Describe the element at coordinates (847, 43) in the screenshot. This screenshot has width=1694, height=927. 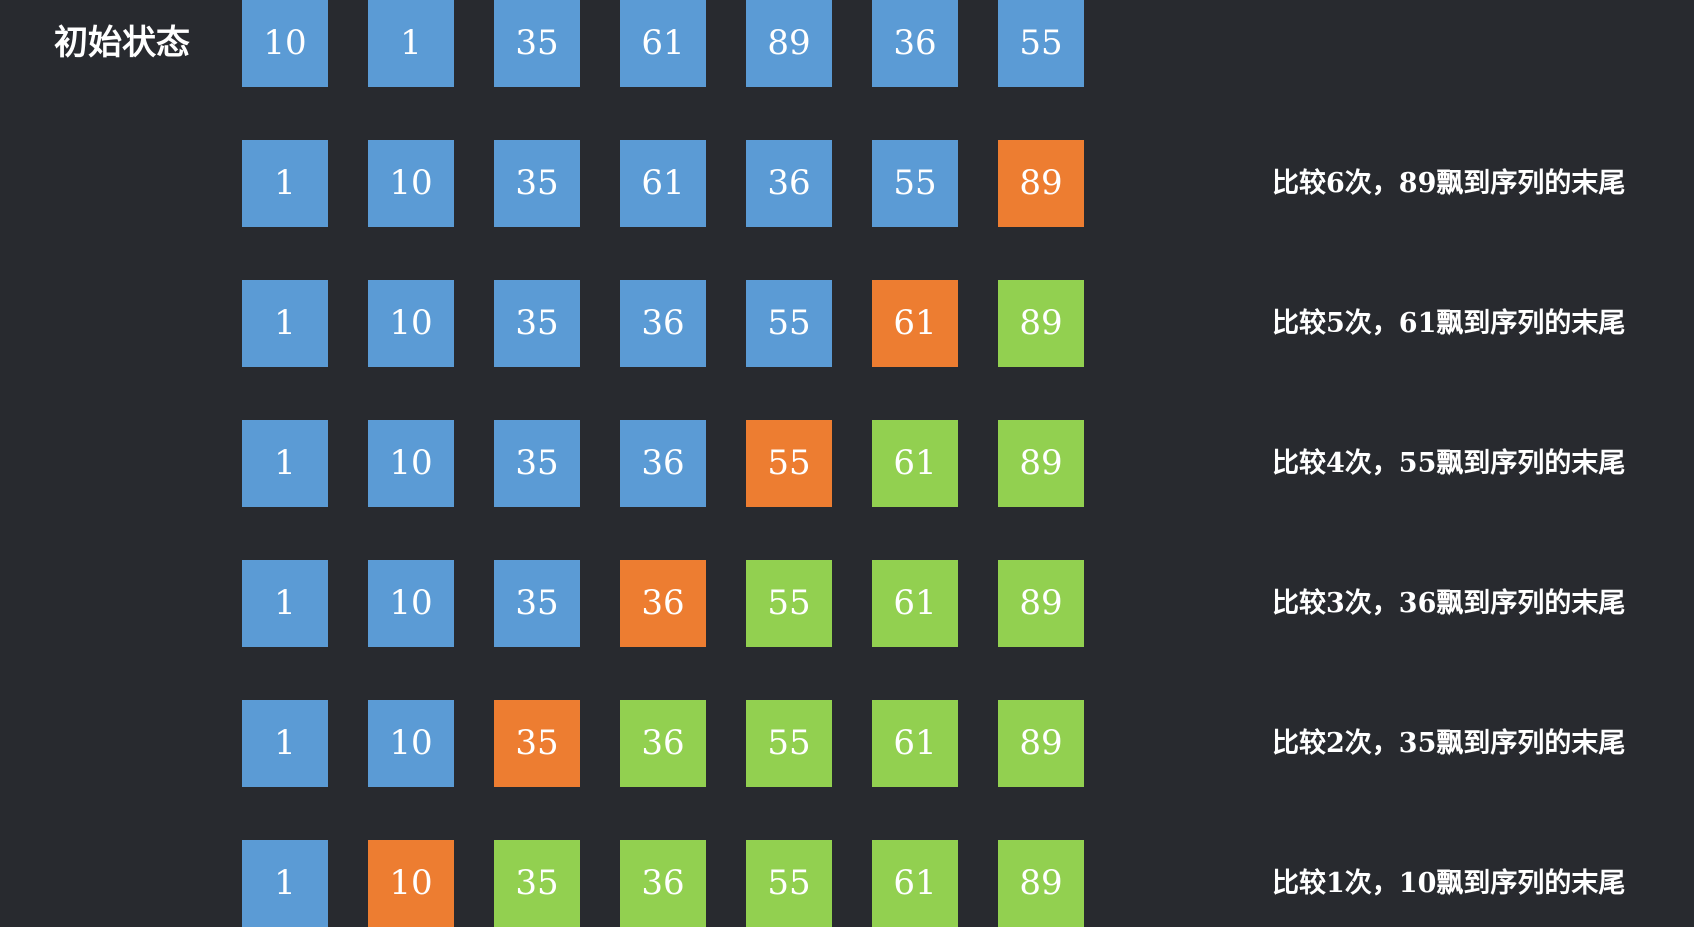
I see `initial-state-row: 初始状态 10 1 35 61 89 36 55` at that location.